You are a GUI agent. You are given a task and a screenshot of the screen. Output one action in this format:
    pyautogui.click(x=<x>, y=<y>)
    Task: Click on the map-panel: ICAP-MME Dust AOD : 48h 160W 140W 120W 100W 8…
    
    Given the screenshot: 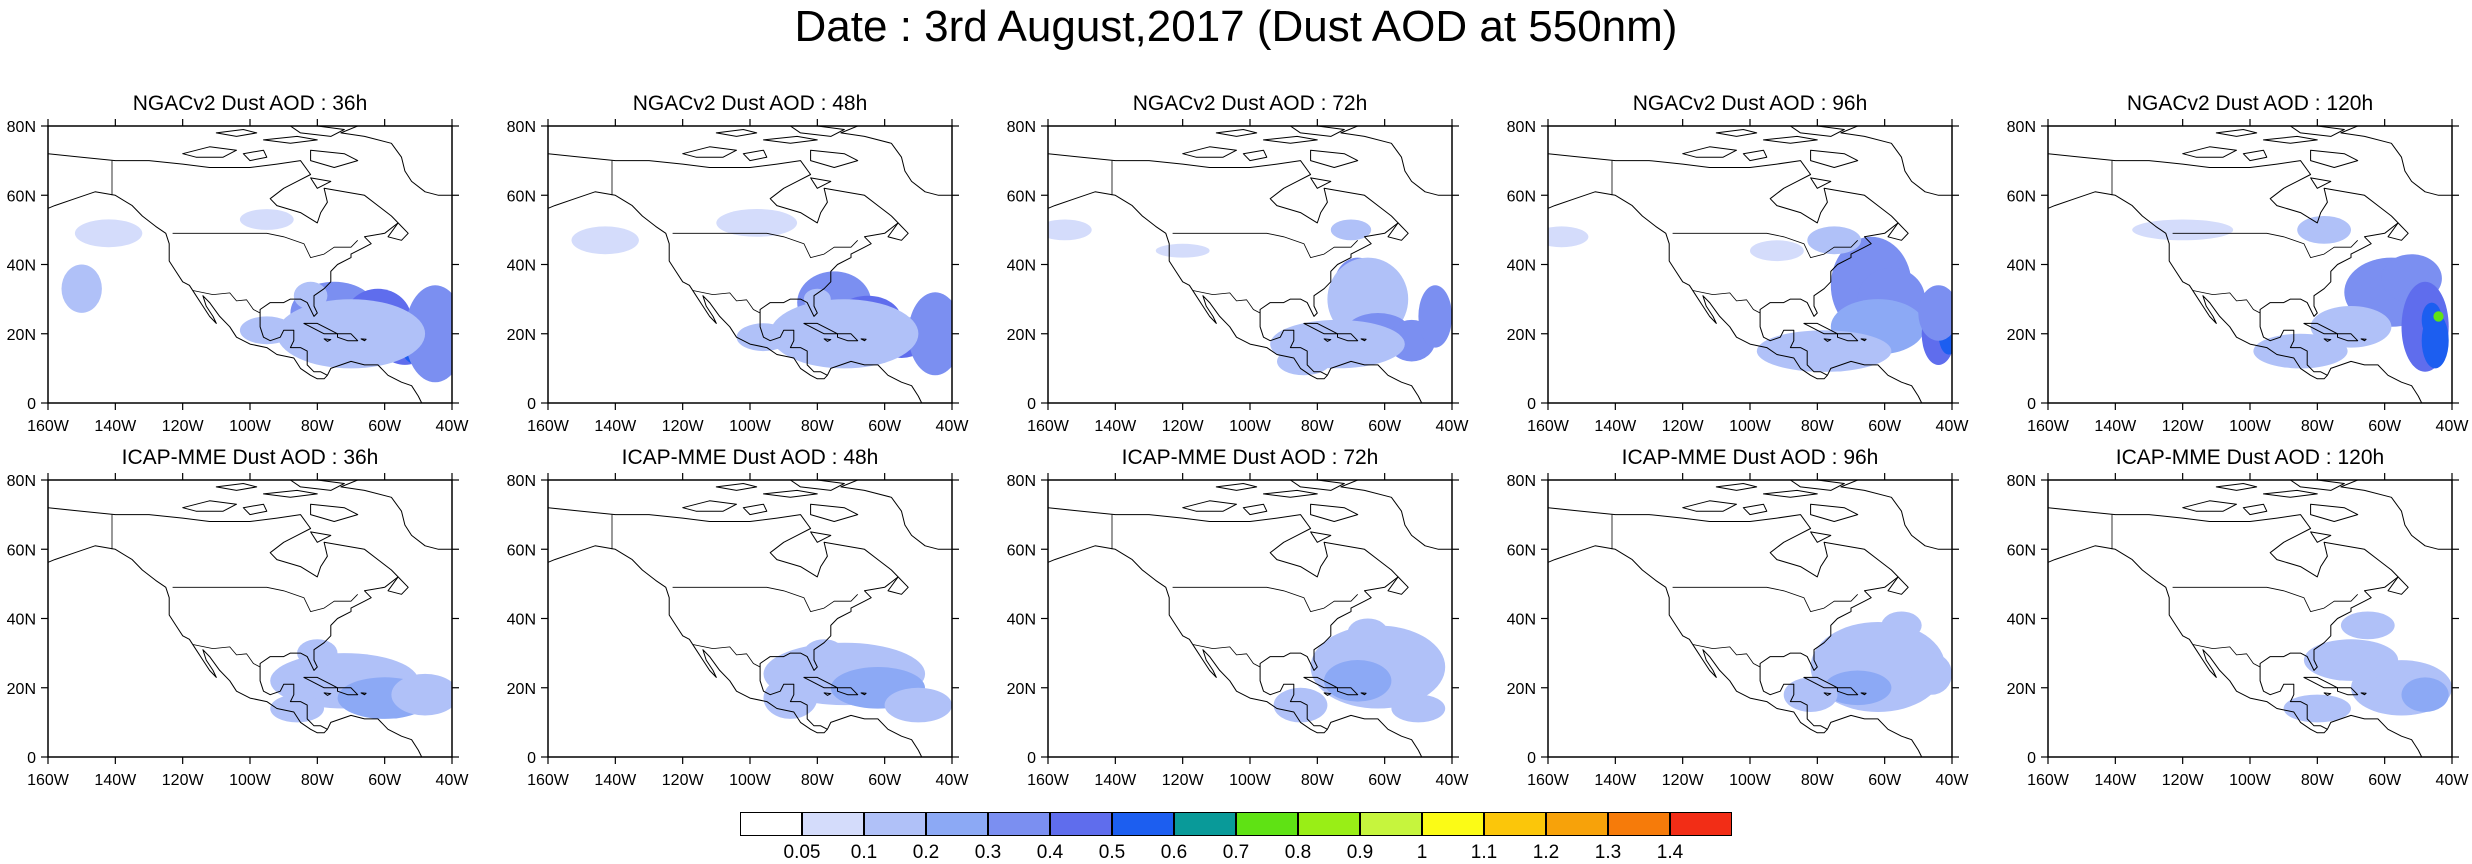 What is the action you would take?
    pyautogui.click(x=735, y=642)
    